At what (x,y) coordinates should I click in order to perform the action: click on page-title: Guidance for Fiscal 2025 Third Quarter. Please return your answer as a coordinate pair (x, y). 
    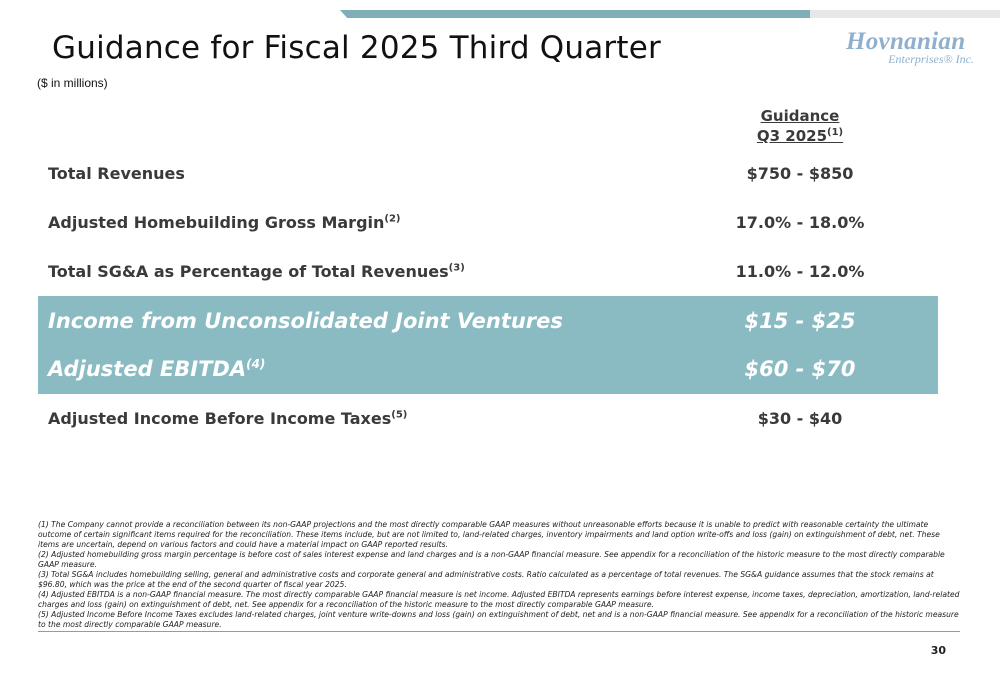
    Looking at the image, I should click on (356, 48).